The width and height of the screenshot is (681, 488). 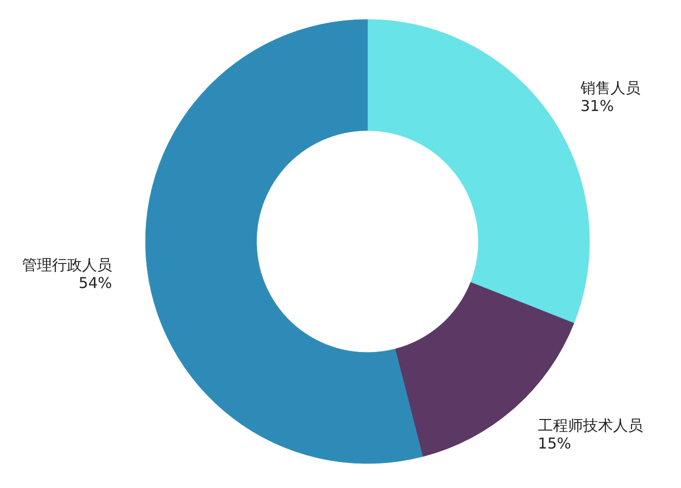 What do you see at coordinates (590, 425) in the screenshot?
I see `slice-label: 工程师技术人员` at bounding box center [590, 425].